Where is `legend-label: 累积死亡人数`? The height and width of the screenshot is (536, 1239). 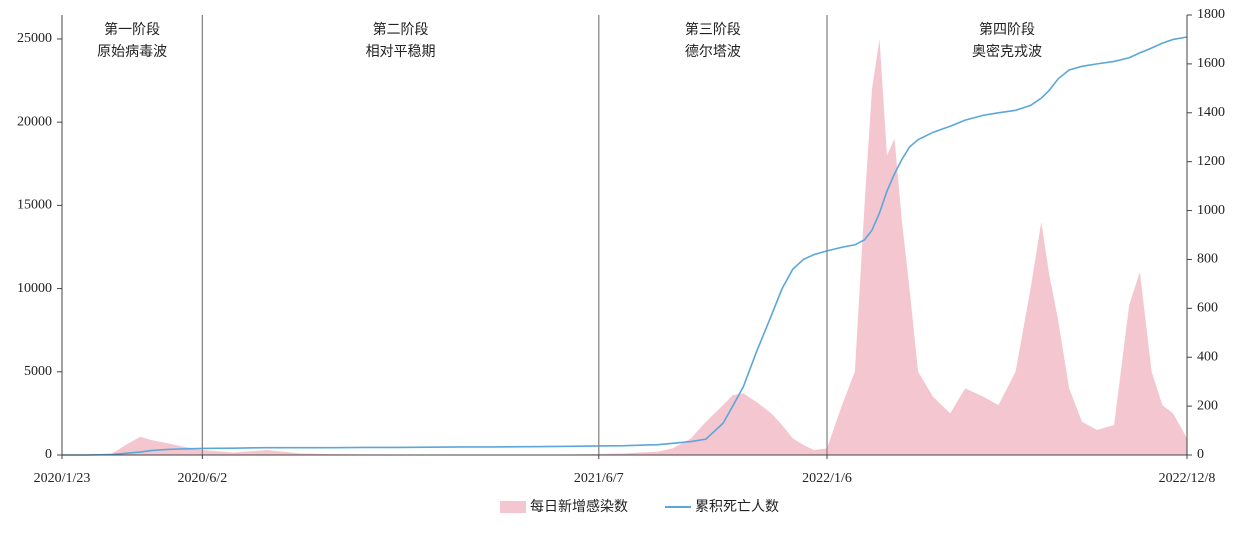 legend-label: 累积死亡人数 is located at coordinates (737, 507).